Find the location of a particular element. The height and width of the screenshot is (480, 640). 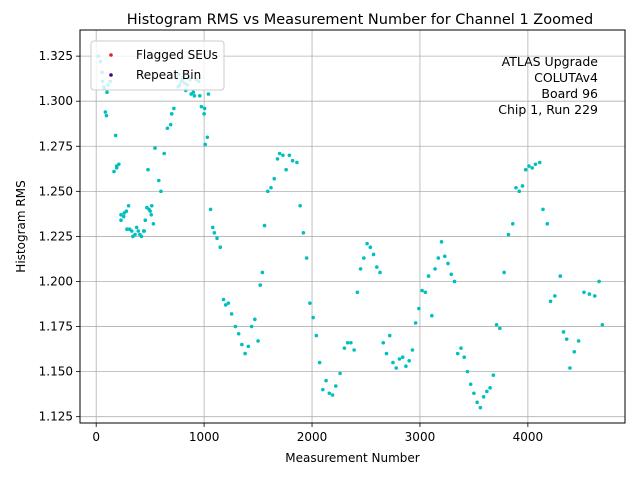

y-tick-label: 1.150 is located at coordinates (56, 372).